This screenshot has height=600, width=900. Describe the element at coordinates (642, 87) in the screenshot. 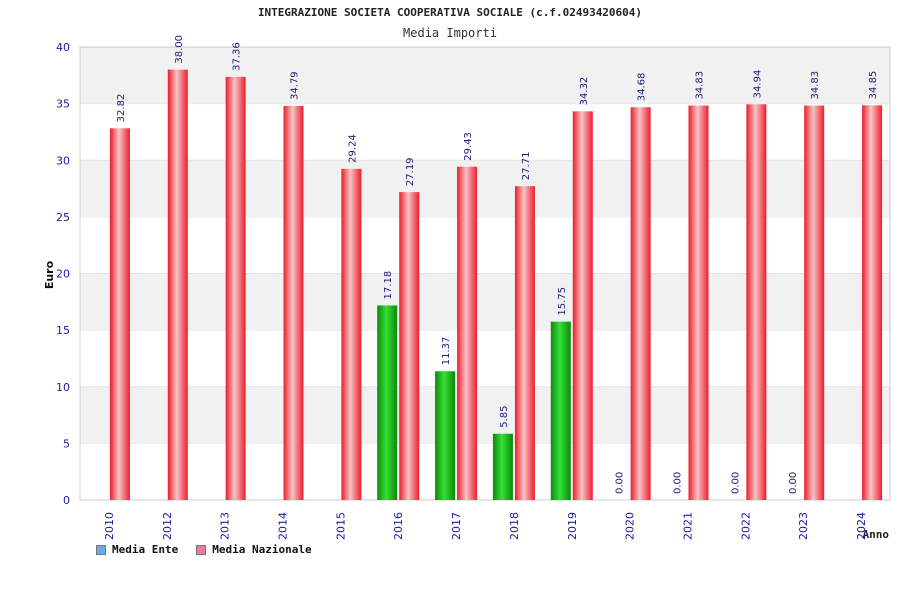

I see `value-label-nazionale: 34.68` at that location.